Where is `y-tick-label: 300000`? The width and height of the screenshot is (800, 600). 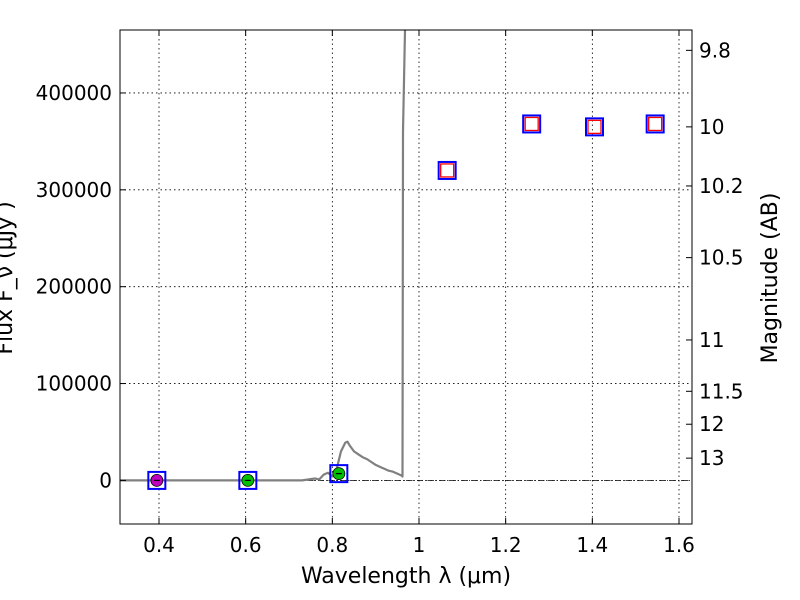
y-tick-label: 300000 is located at coordinates (74, 190).